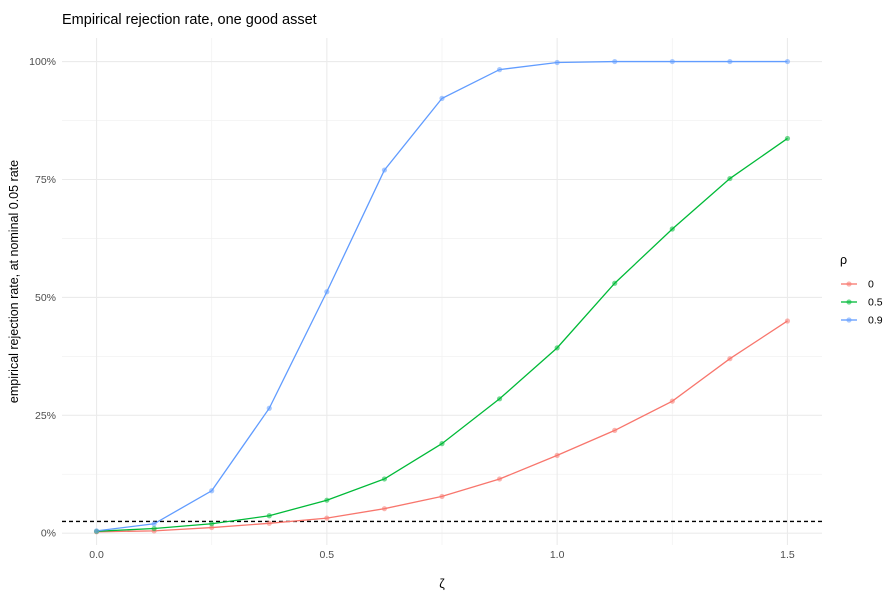 The height and width of the screenshot is (595, 889). I want to click on y-tick-label: 75%, so click(45, 180).